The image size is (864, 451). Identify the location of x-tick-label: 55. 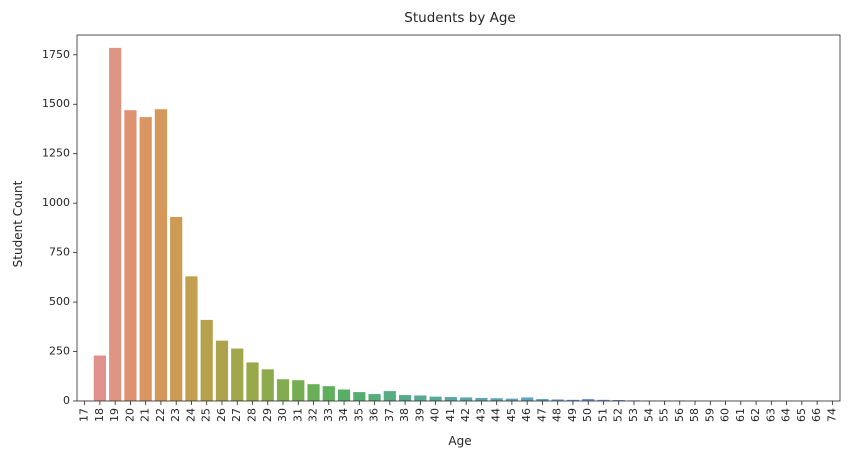
(664, 415).